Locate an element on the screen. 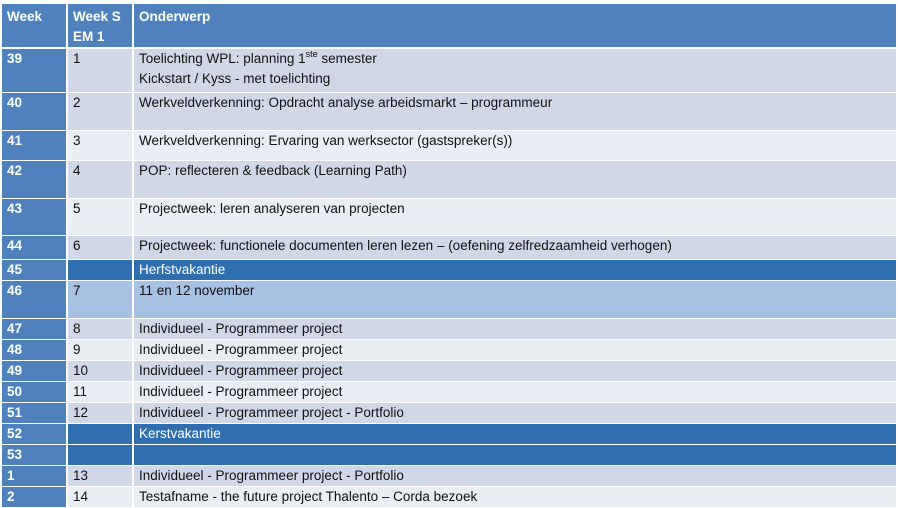  header-topic: Onderwerp is located at coordinates (515, 26).